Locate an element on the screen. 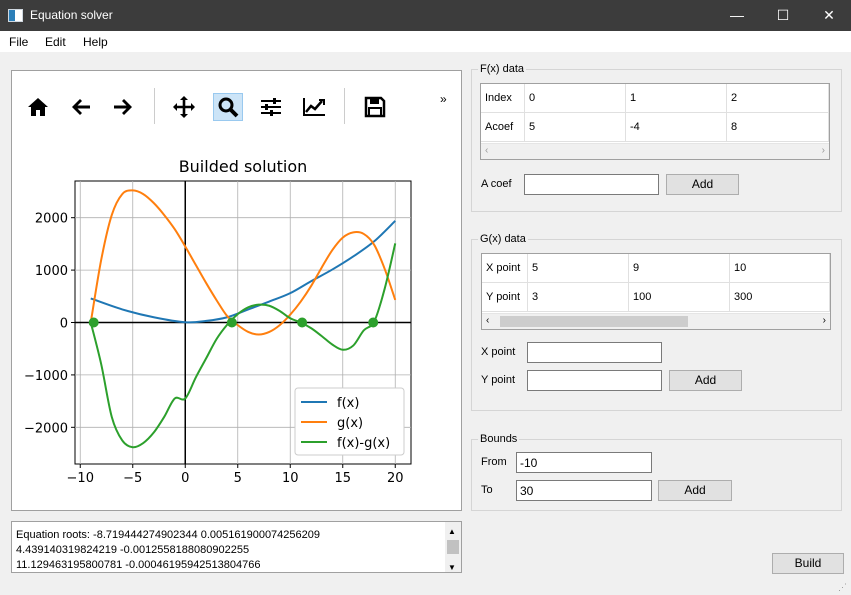 This screenshot has height=595, width=851. y-tick-label: 0 is located at coordinates (64, 324).